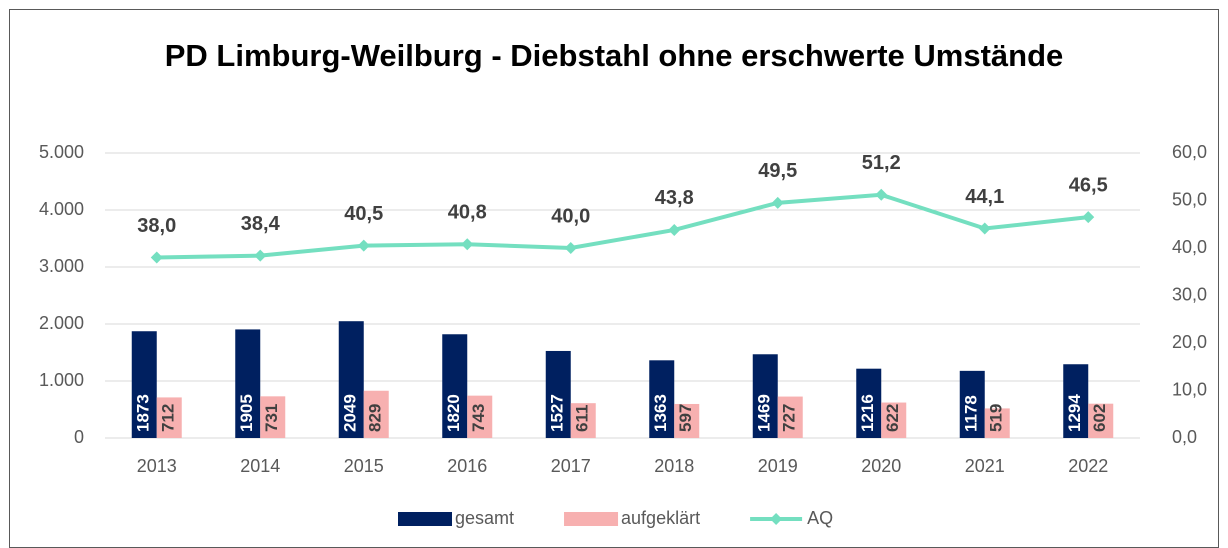 This screenshot has width=1228, height=548. What do you see at coordinates (484, 518) in the screenshot?
I see `legend-label: gesamt` at bounding box center [484, 518].